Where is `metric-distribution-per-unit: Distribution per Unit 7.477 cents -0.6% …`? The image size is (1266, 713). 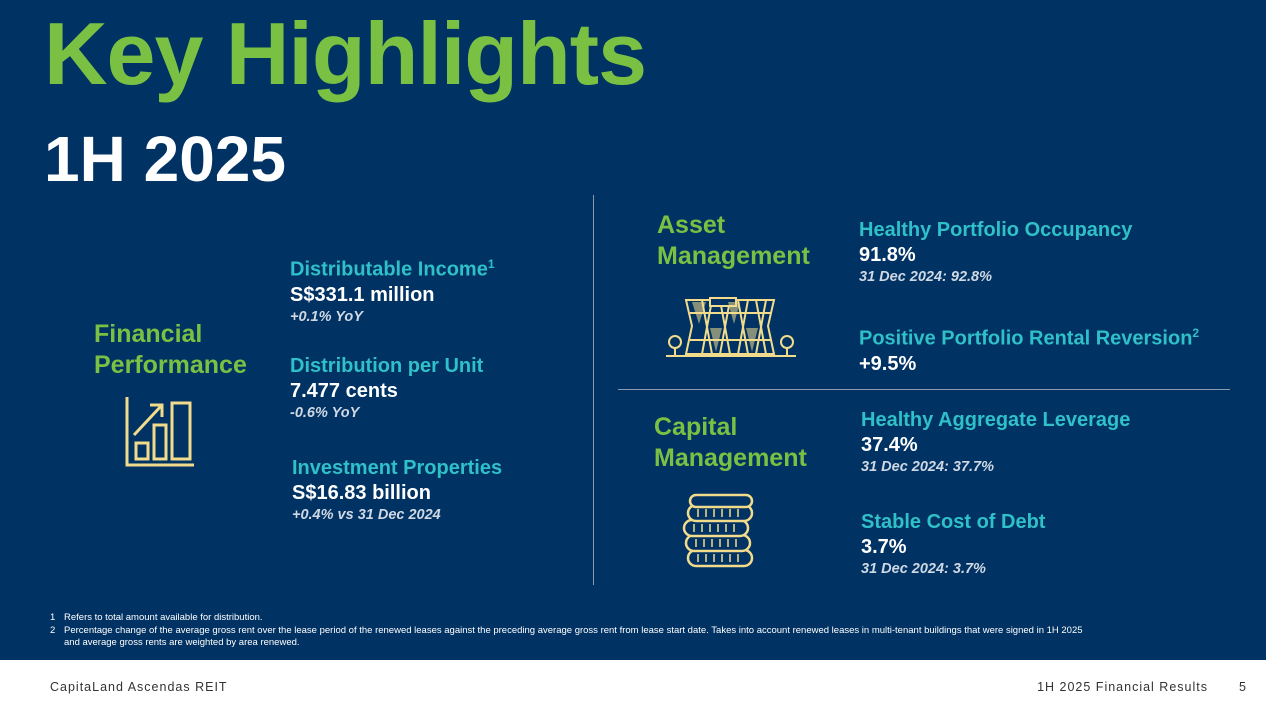 metric-distribution-per-unit: Distribution per Unit 7.477 cents -0.6% … is located at coordinates (386, 388).